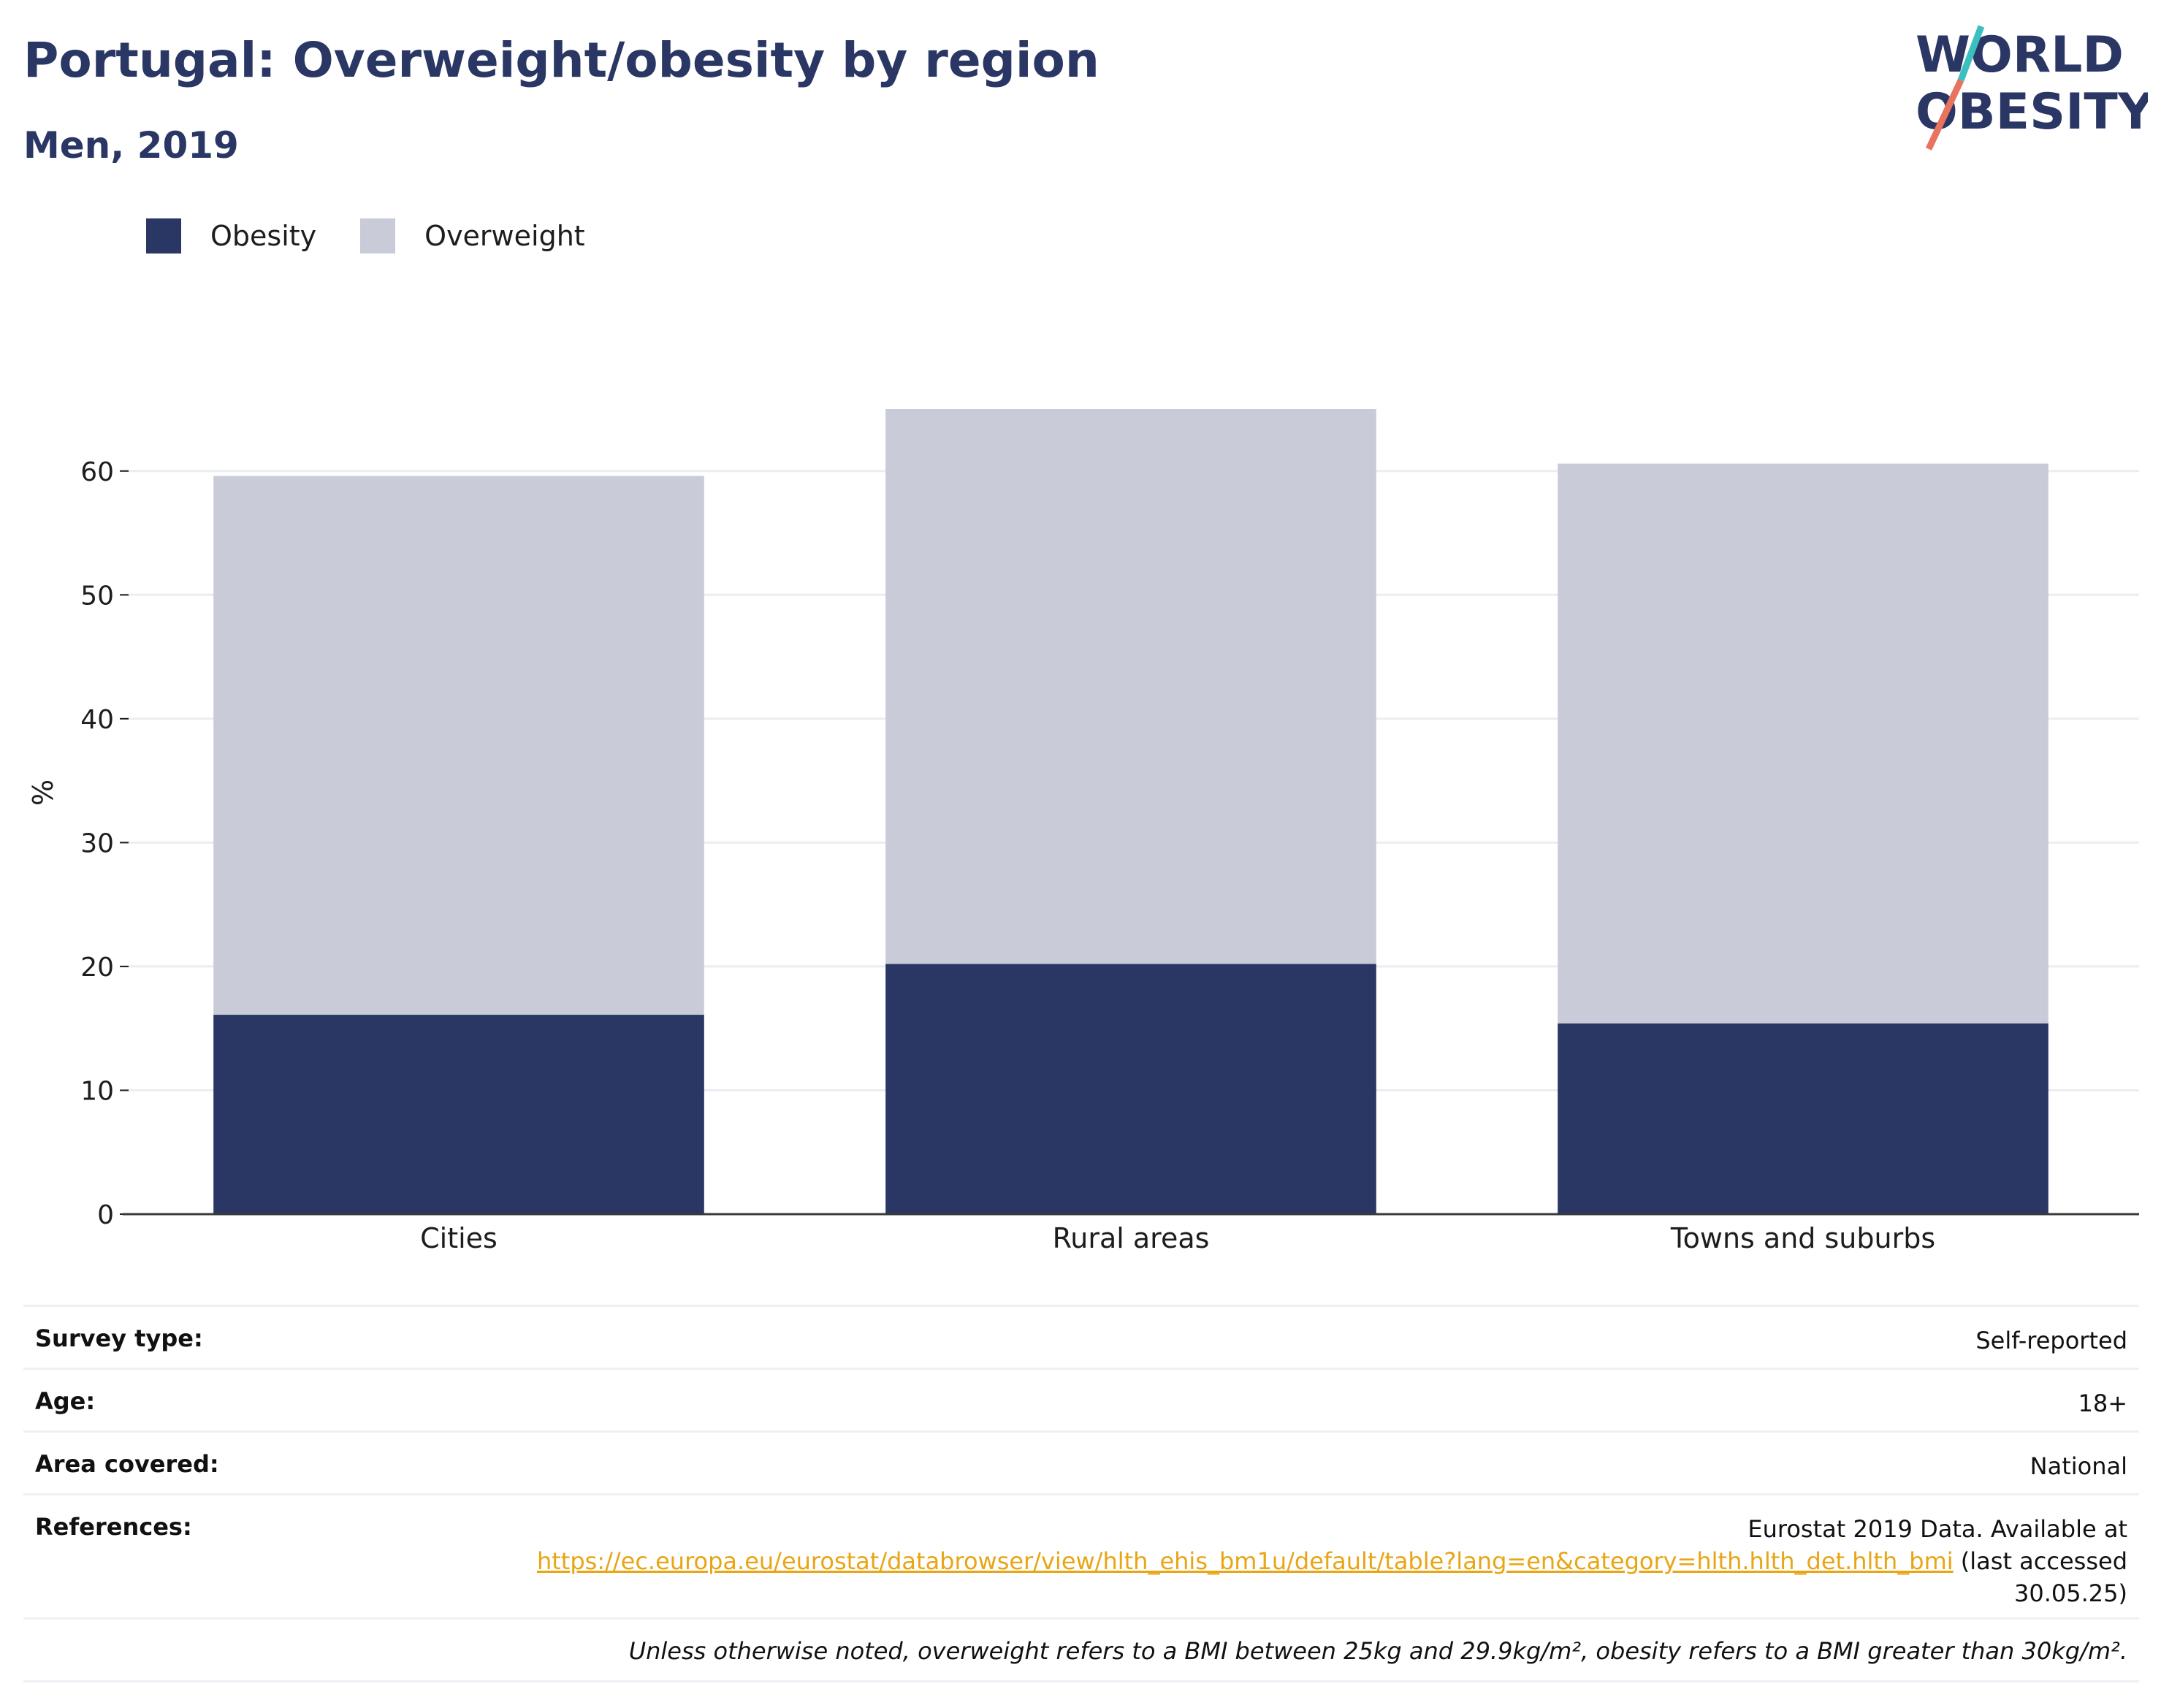 The height and width of the screenshot is (1708, 2161). I want to click on x-tick-label: Rural areas, so click(1131, 1238).